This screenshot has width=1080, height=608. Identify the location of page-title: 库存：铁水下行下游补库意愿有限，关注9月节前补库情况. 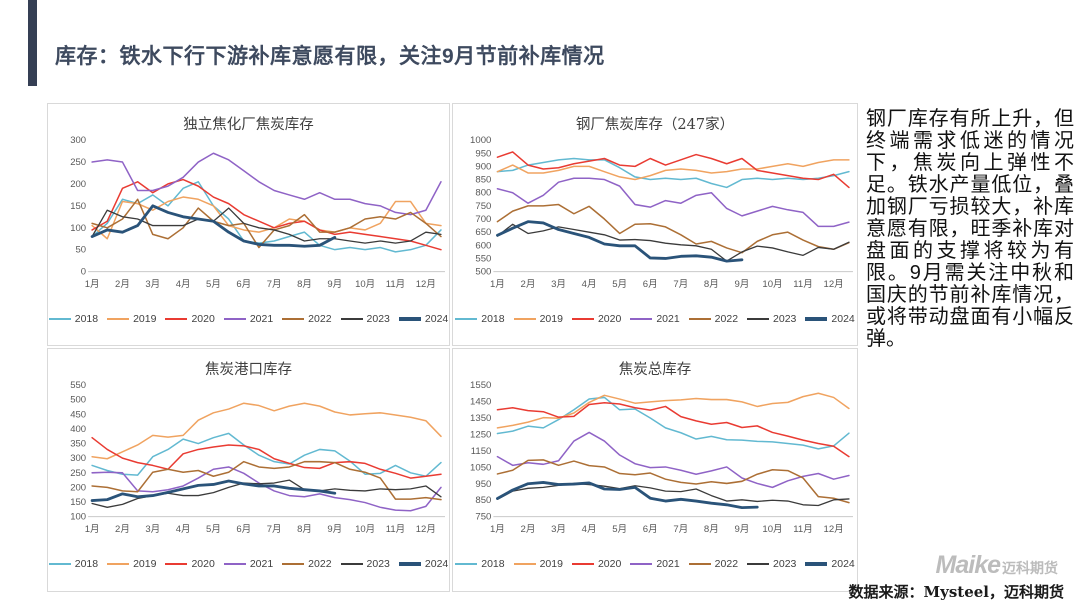
(330, 56).